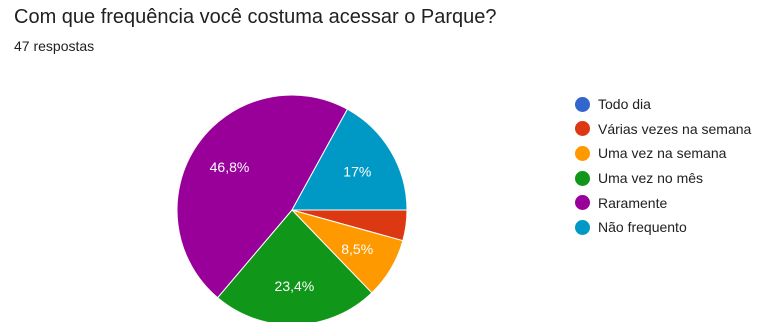 This screenshot has height=322, width=770. I want to click on legend-item-raramente: Raramente, so click(663, 202).